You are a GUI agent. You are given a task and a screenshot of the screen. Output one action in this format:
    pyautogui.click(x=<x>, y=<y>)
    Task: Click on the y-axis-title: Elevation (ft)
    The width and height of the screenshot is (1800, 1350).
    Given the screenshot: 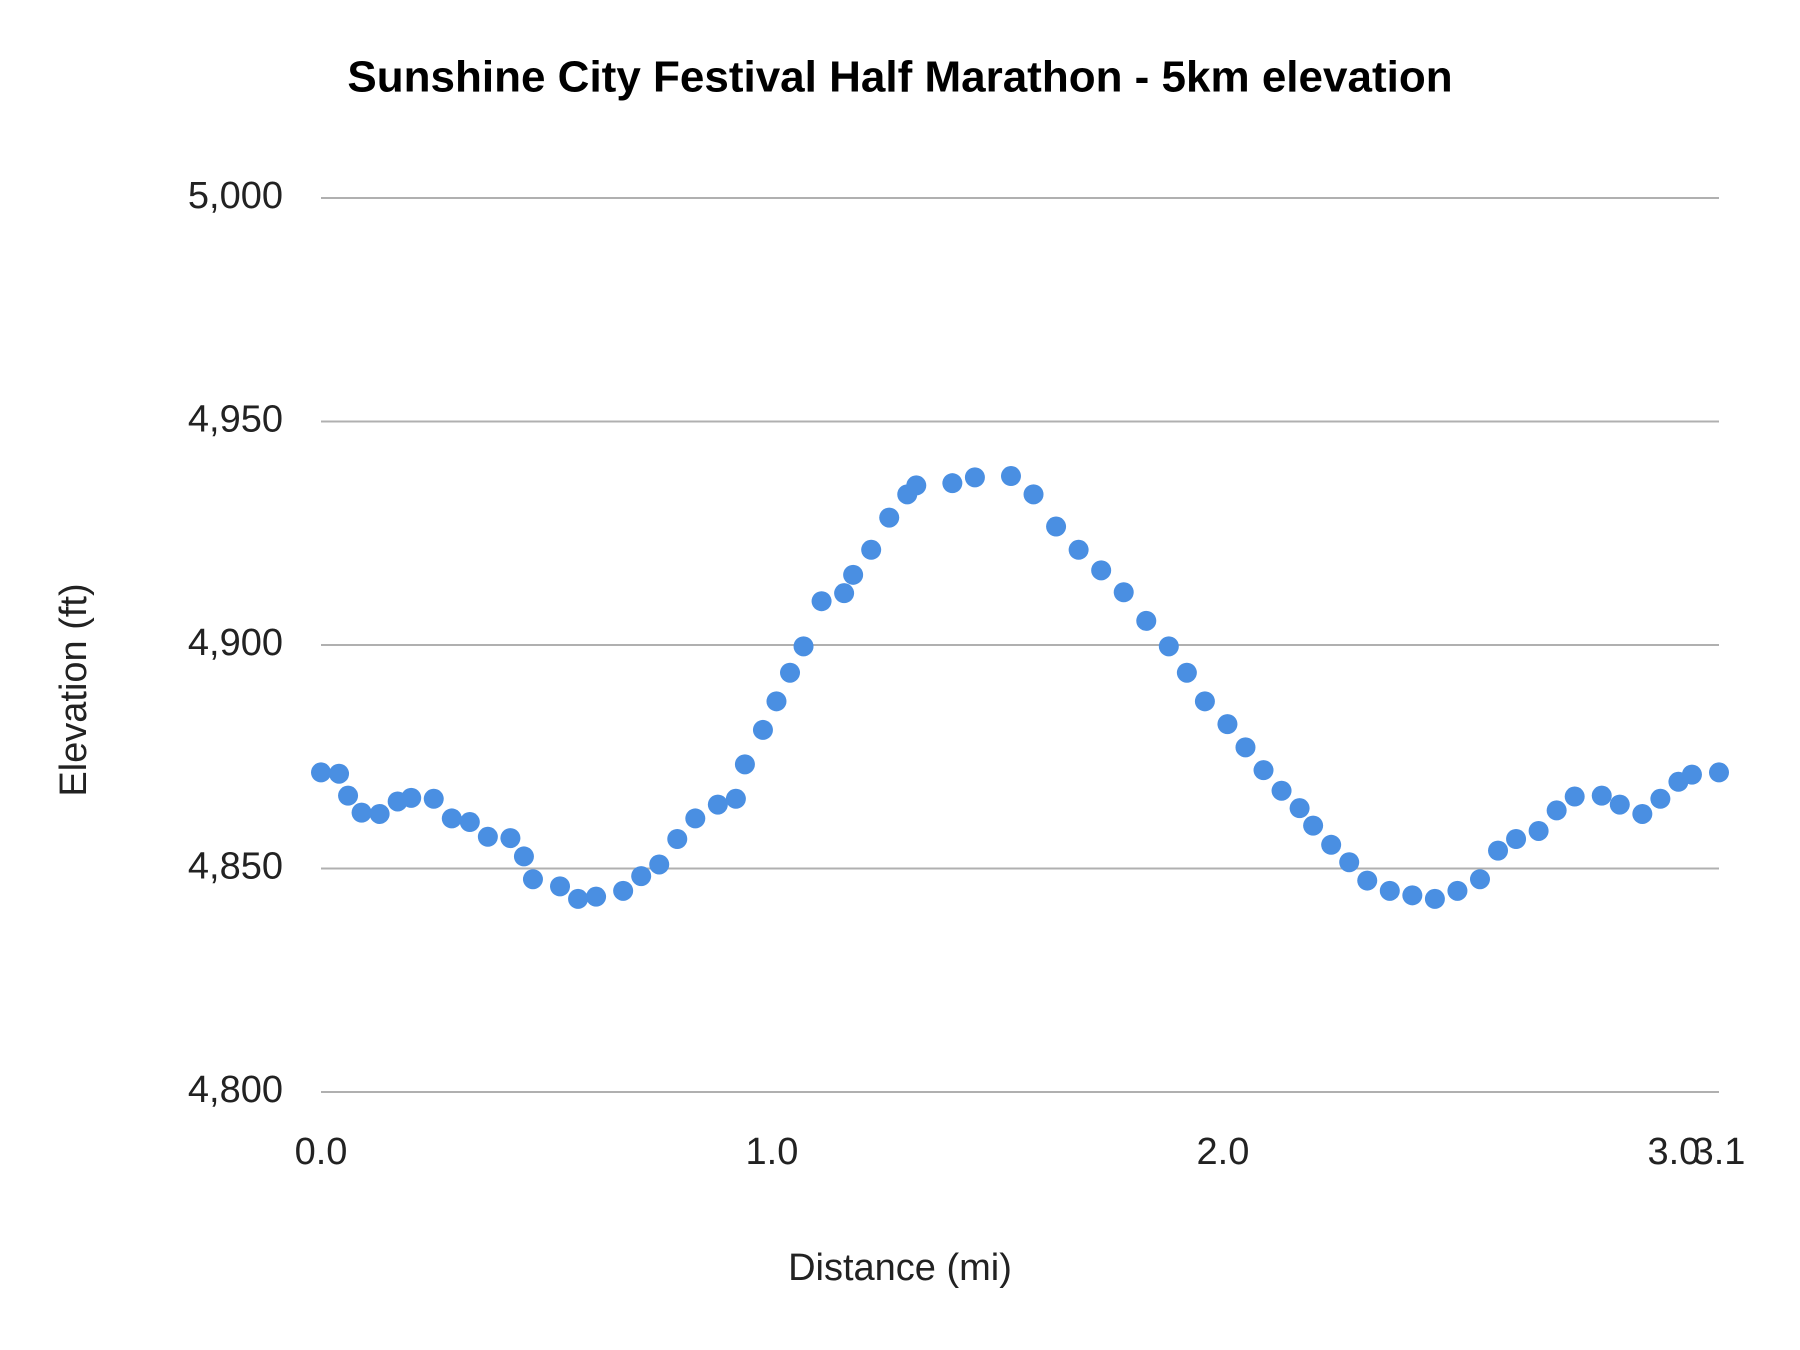 What is the action you would take?
    pyautogui.click(x=74, y=689)
    